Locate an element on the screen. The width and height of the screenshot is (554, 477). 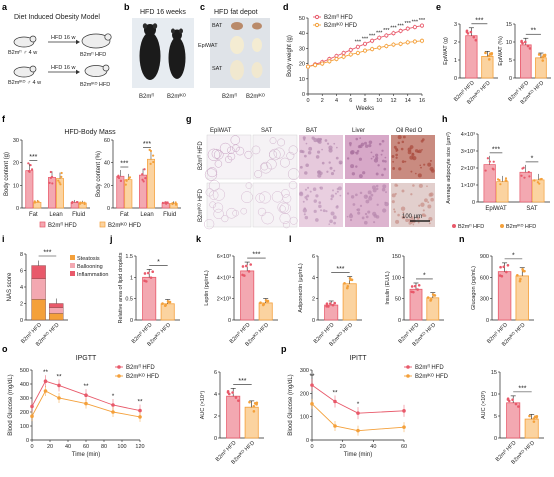
mouse-icon is located at coordinates (25, 41).